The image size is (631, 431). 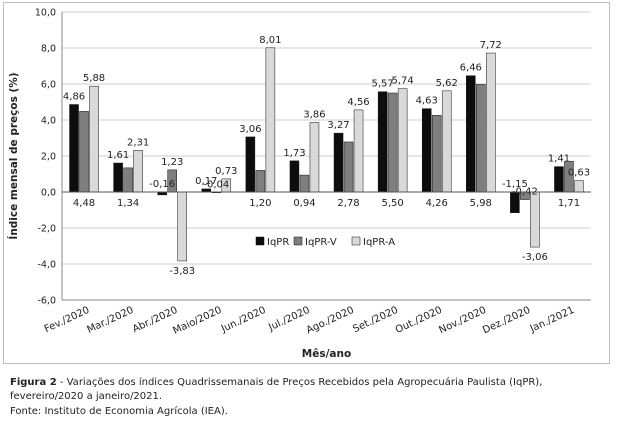 What do you see at coordinates (128, 203) in the screenshot?
I see `data-label: 1,34` at bounding box center [128, 203].